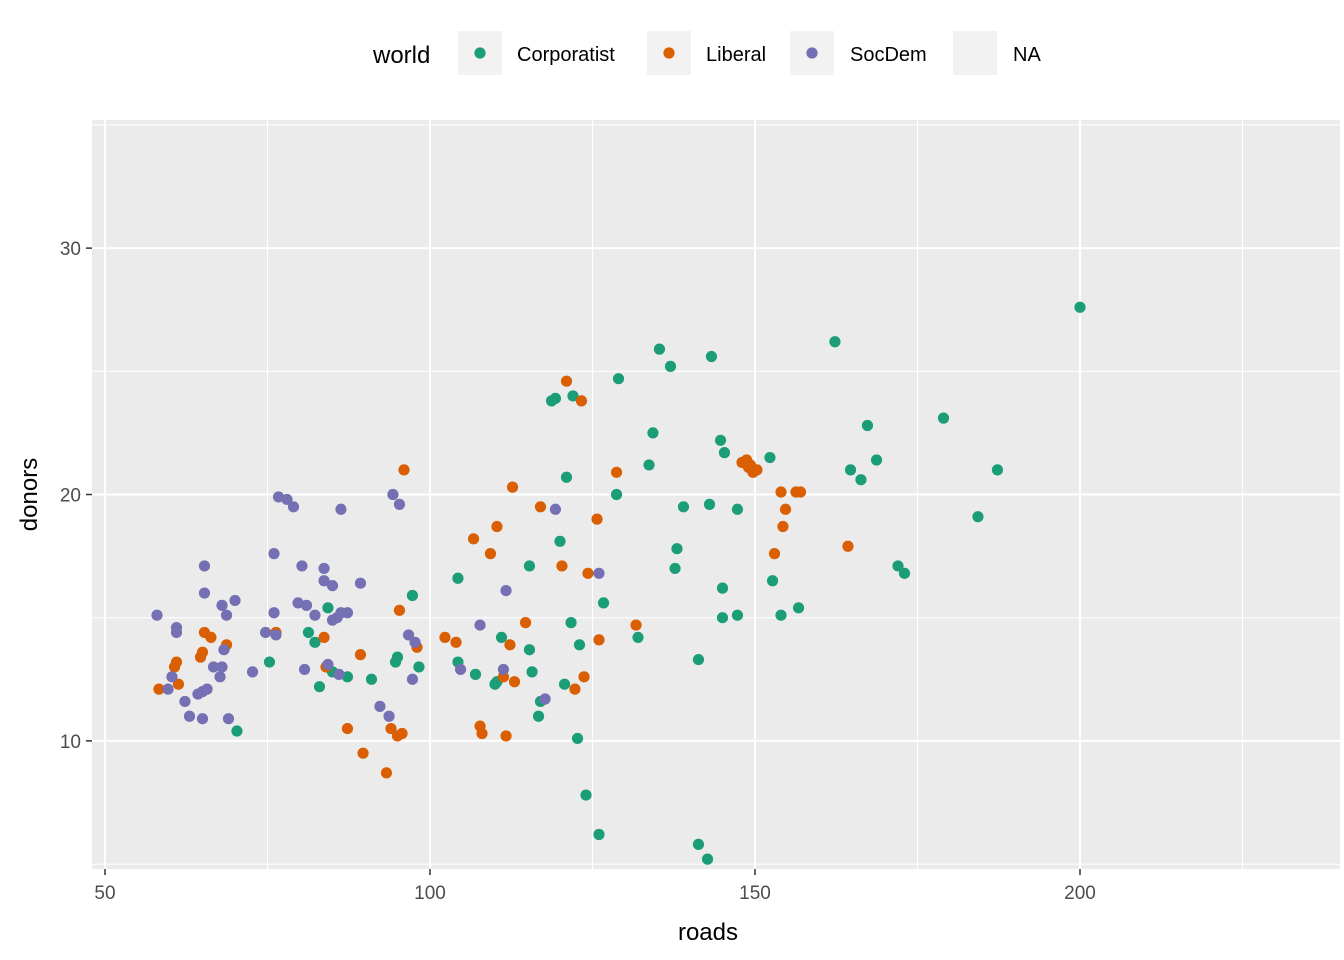  Describe the element at coordinates (749, 53) in the screenshot. I see `legend-keys: Corporatist Liberal SocDem NA` at that location.